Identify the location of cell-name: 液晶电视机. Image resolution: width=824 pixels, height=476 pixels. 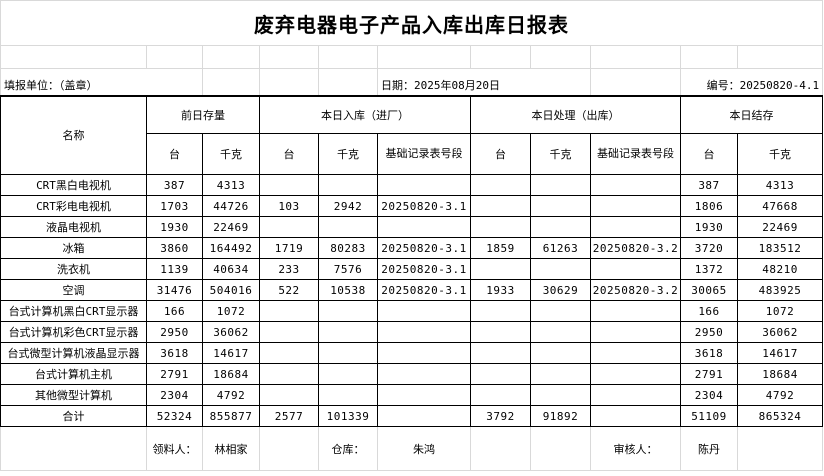
(73, 227).